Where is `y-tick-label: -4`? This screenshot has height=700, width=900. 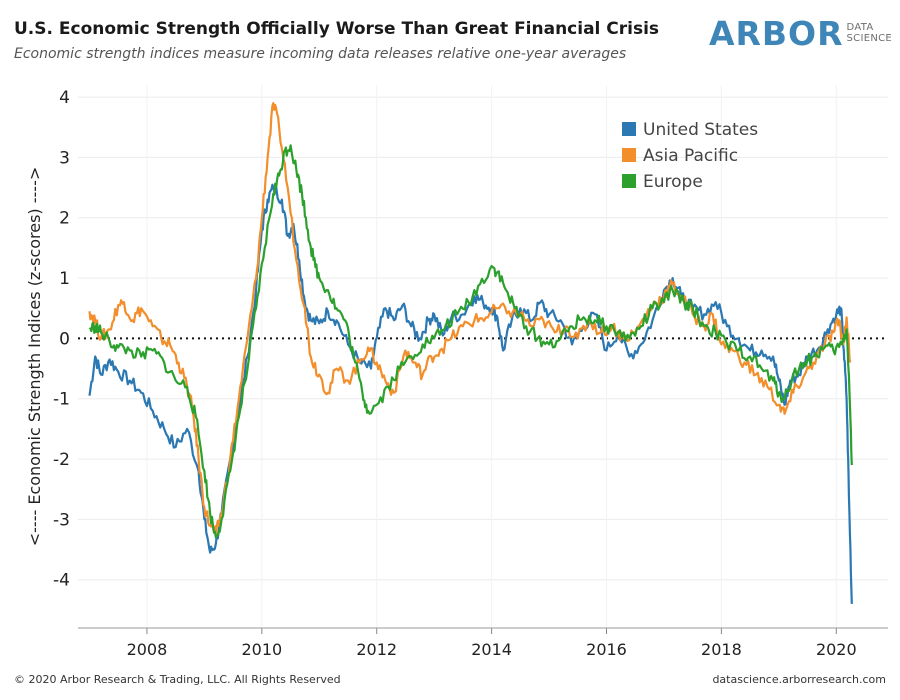 y-tick-label: -4 is located at coordinates (61, 581).